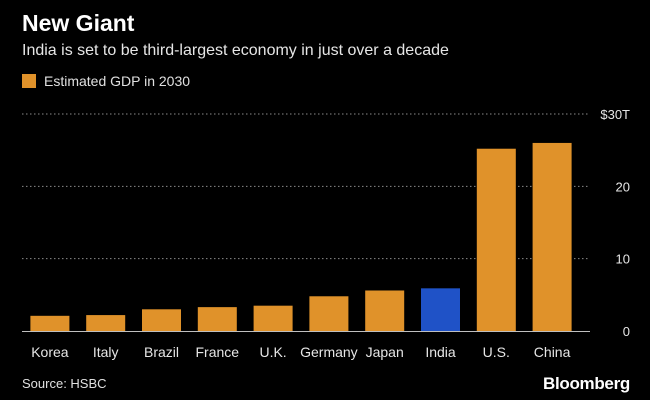 The height and width of the screenshot is (400, 650). What do you see at coordinates (50, 323) in the screenshot?
I see `bar-korea` at bounding box center [50, 323].